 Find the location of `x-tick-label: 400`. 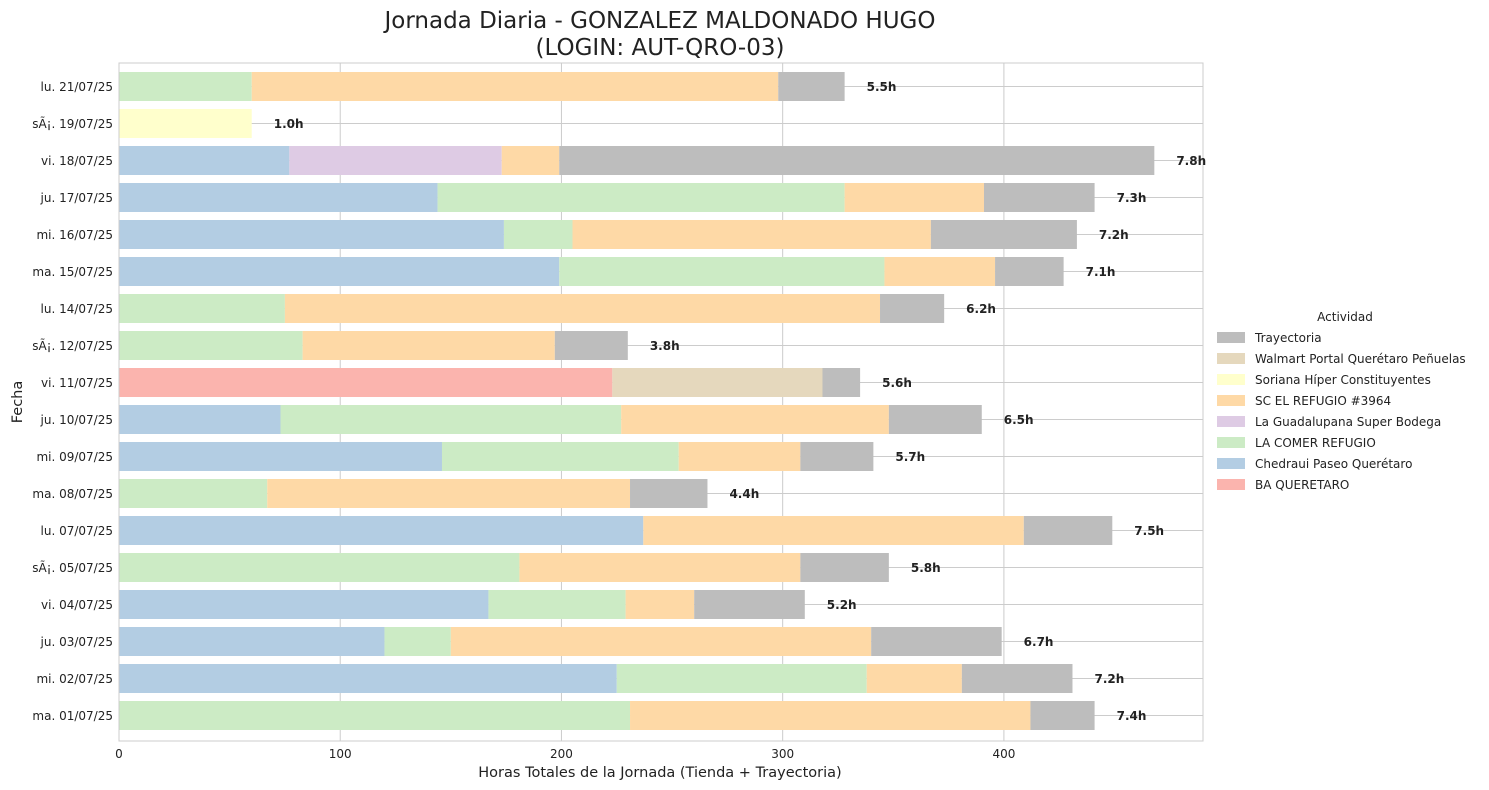

x-tick-label: 400 is located at coordinates (1003, 754).